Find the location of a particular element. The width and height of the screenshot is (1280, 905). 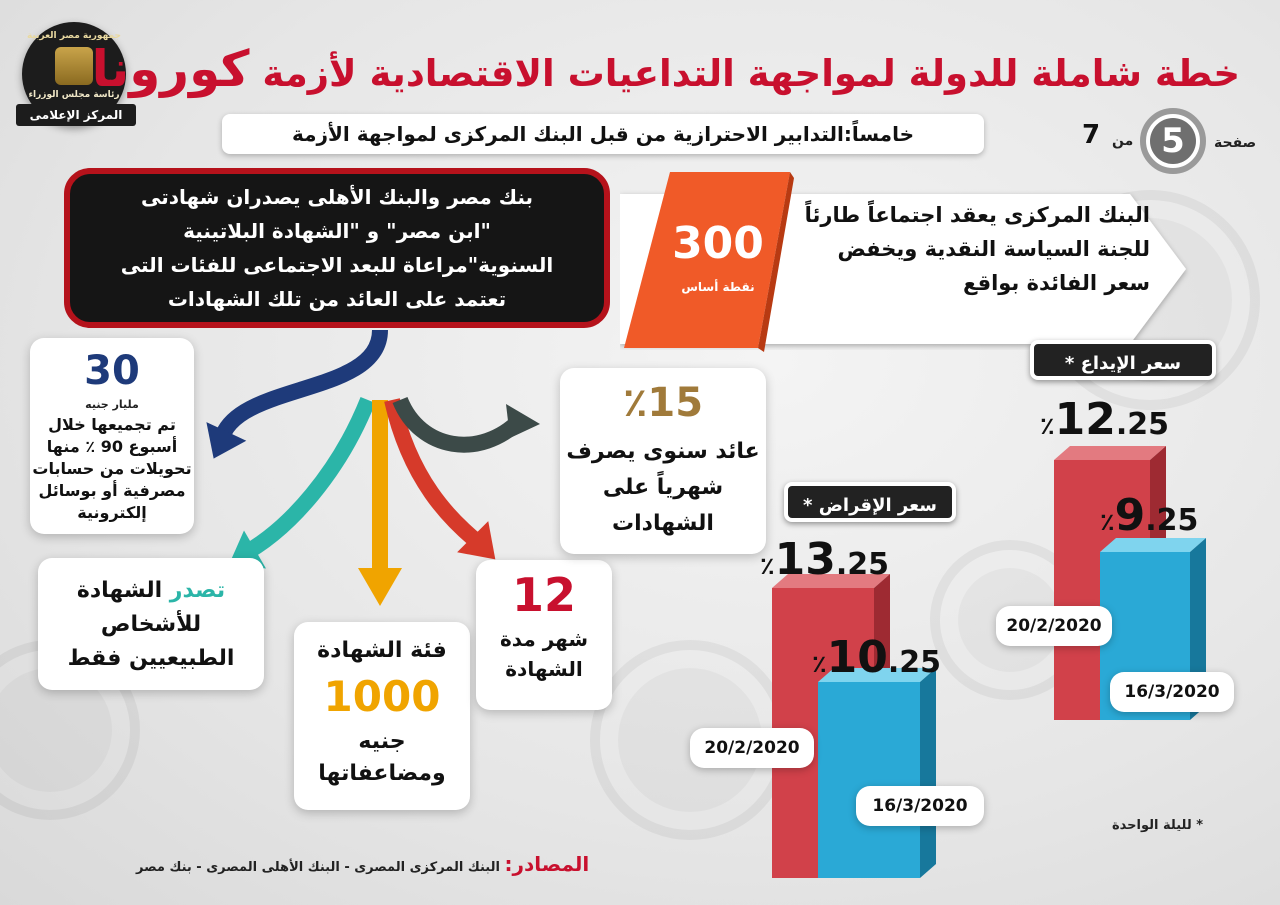

logo-top-text: جمهورية مصر العربية is located at coordinates (74, 36).